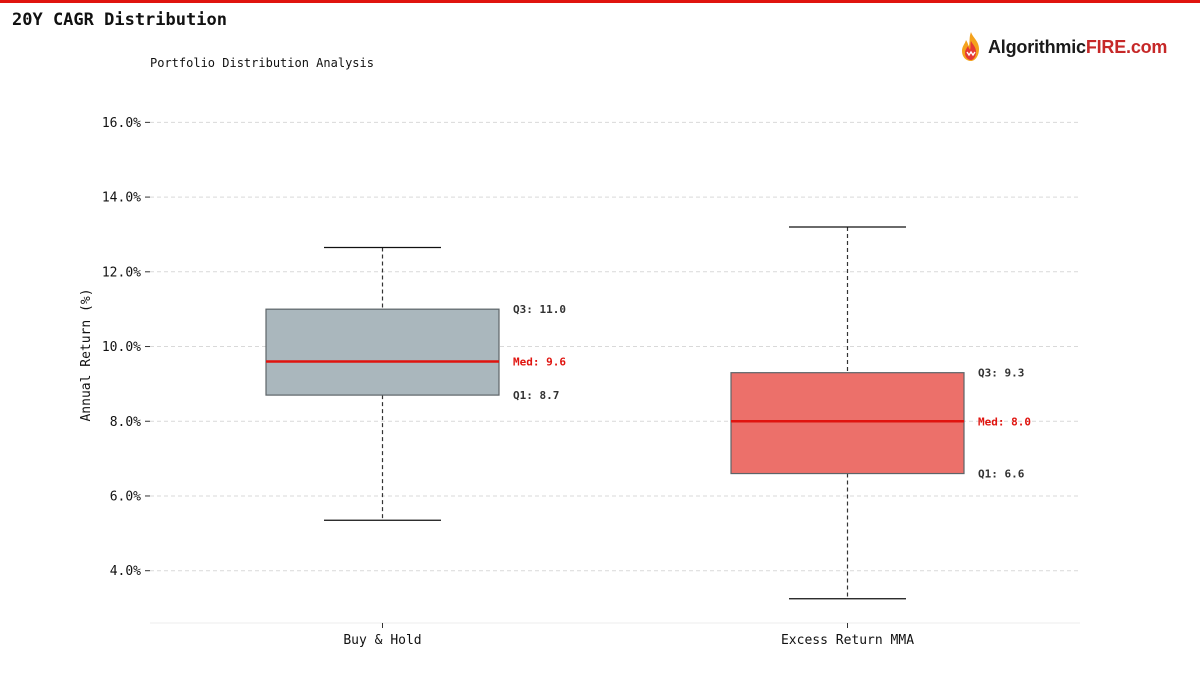  What do you see at coordinates (847, 640) in the screenshot?
I see `x-tick-label: Excess Return MMA` at bounding box center [847, 640].